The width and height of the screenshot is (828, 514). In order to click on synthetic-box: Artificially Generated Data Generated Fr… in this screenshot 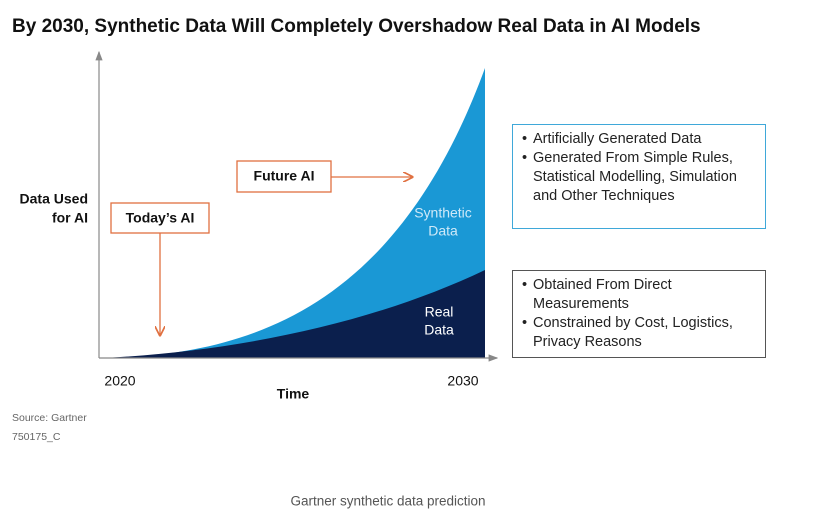, I will do `click(639, 176)`.